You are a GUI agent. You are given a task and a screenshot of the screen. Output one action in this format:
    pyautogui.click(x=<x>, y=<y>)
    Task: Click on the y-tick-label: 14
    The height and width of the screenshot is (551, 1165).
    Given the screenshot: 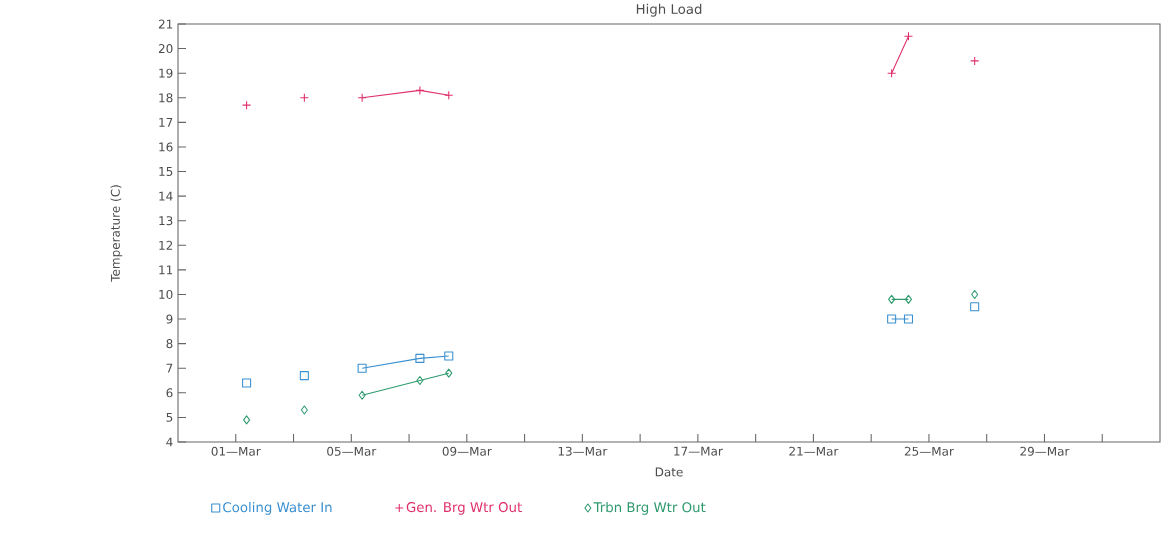 What is the action you would take?
    pyautogui.click(x=166, y=196)
    